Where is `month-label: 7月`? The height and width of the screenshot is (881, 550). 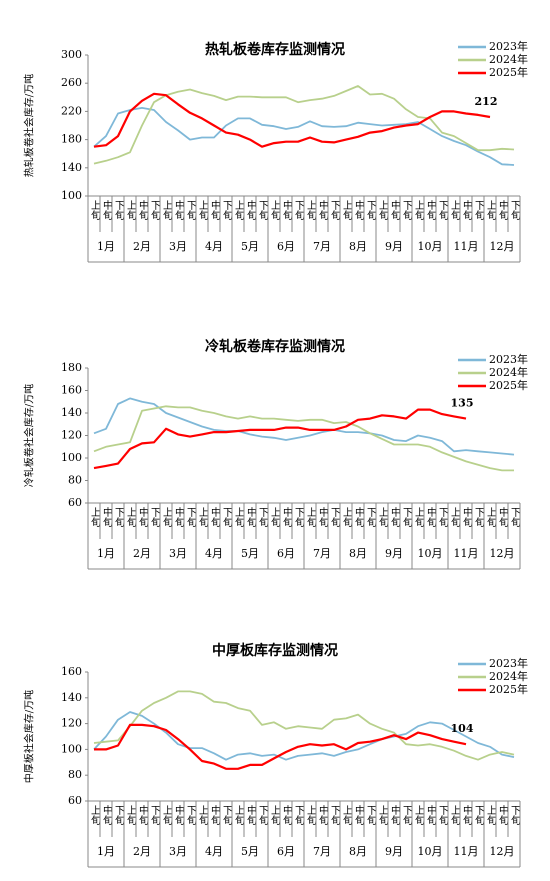 month-label: 7月 is located at coordinates (322, 246).